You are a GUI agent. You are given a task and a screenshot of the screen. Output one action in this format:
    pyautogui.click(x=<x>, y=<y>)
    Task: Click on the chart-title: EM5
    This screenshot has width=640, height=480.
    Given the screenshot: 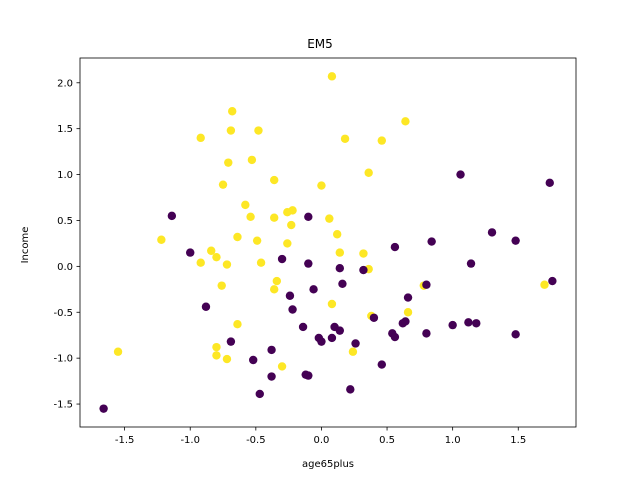 What is the action you would take?
    pyautogui.click(x=320, y=44)
    